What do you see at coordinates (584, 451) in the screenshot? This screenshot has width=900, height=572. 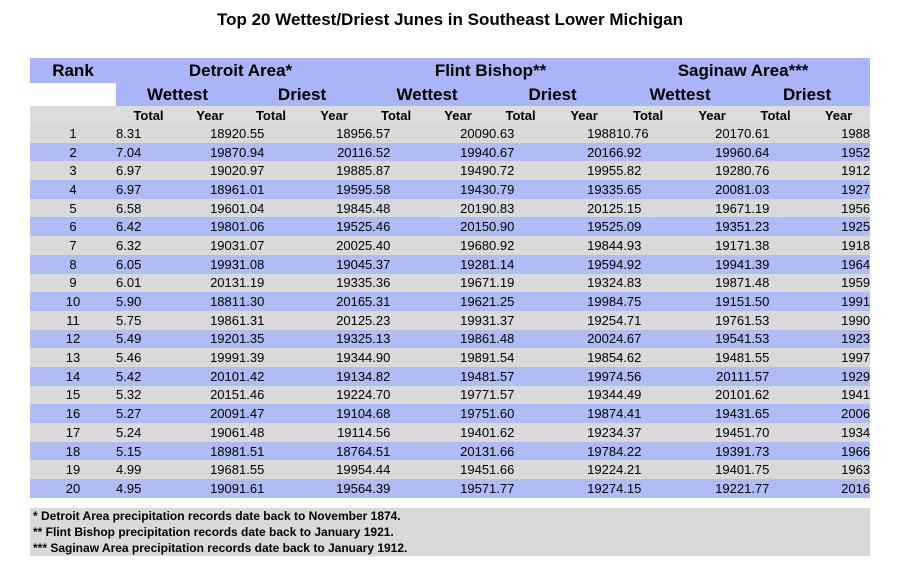 I see `flint-driest-year: 1978` at bounding box center [584, 451].